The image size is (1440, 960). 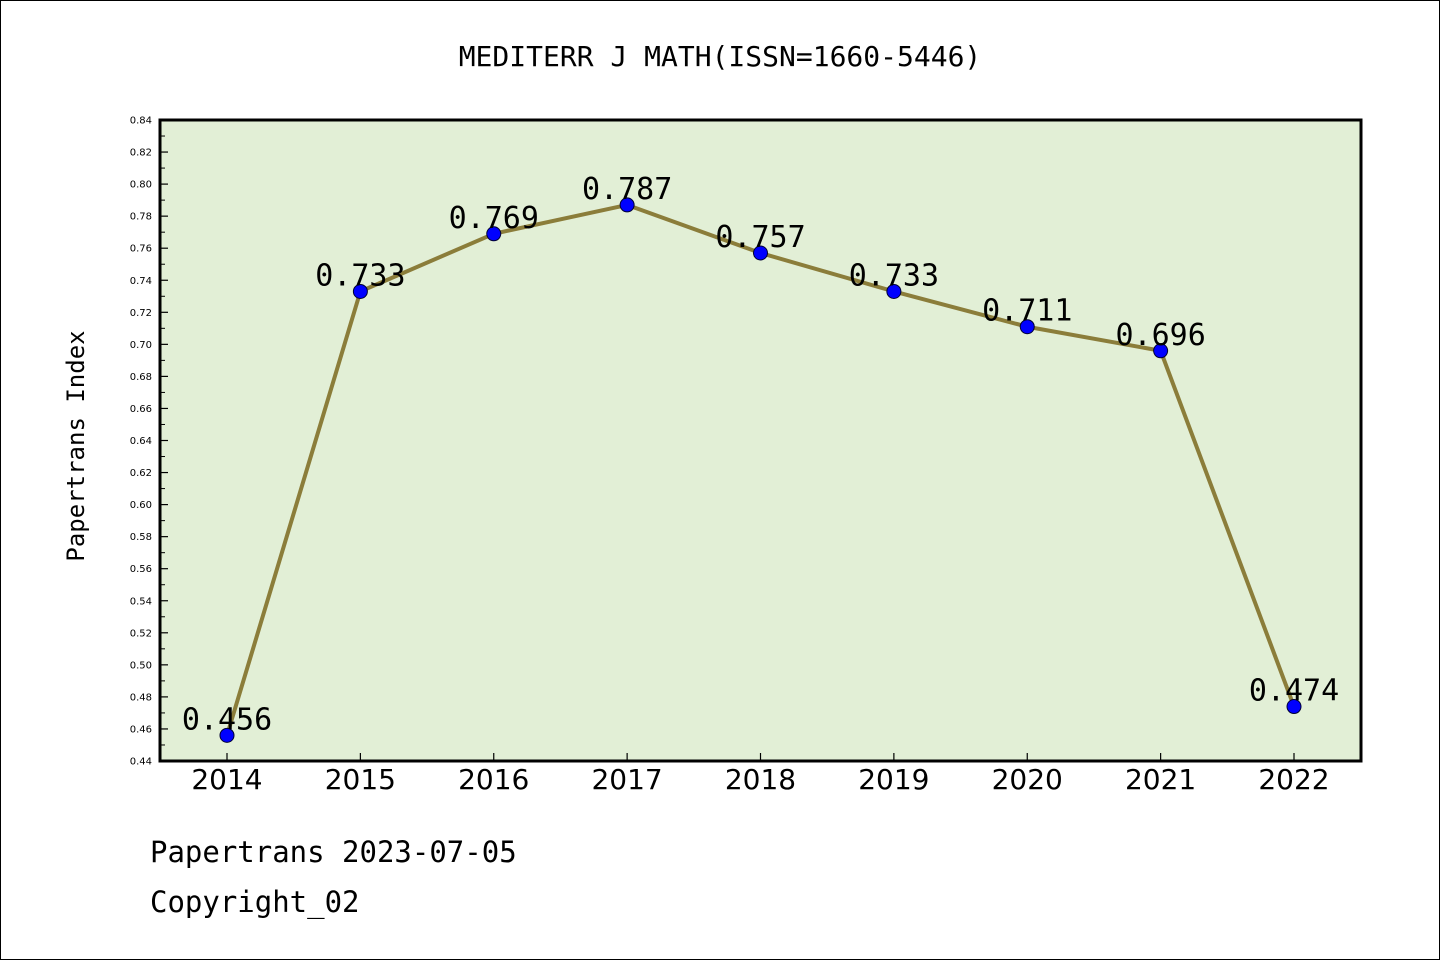 I want to click on chart-title: MEDITERR J MATH(ISSN=1660-5446), so click(x=720, y=56).